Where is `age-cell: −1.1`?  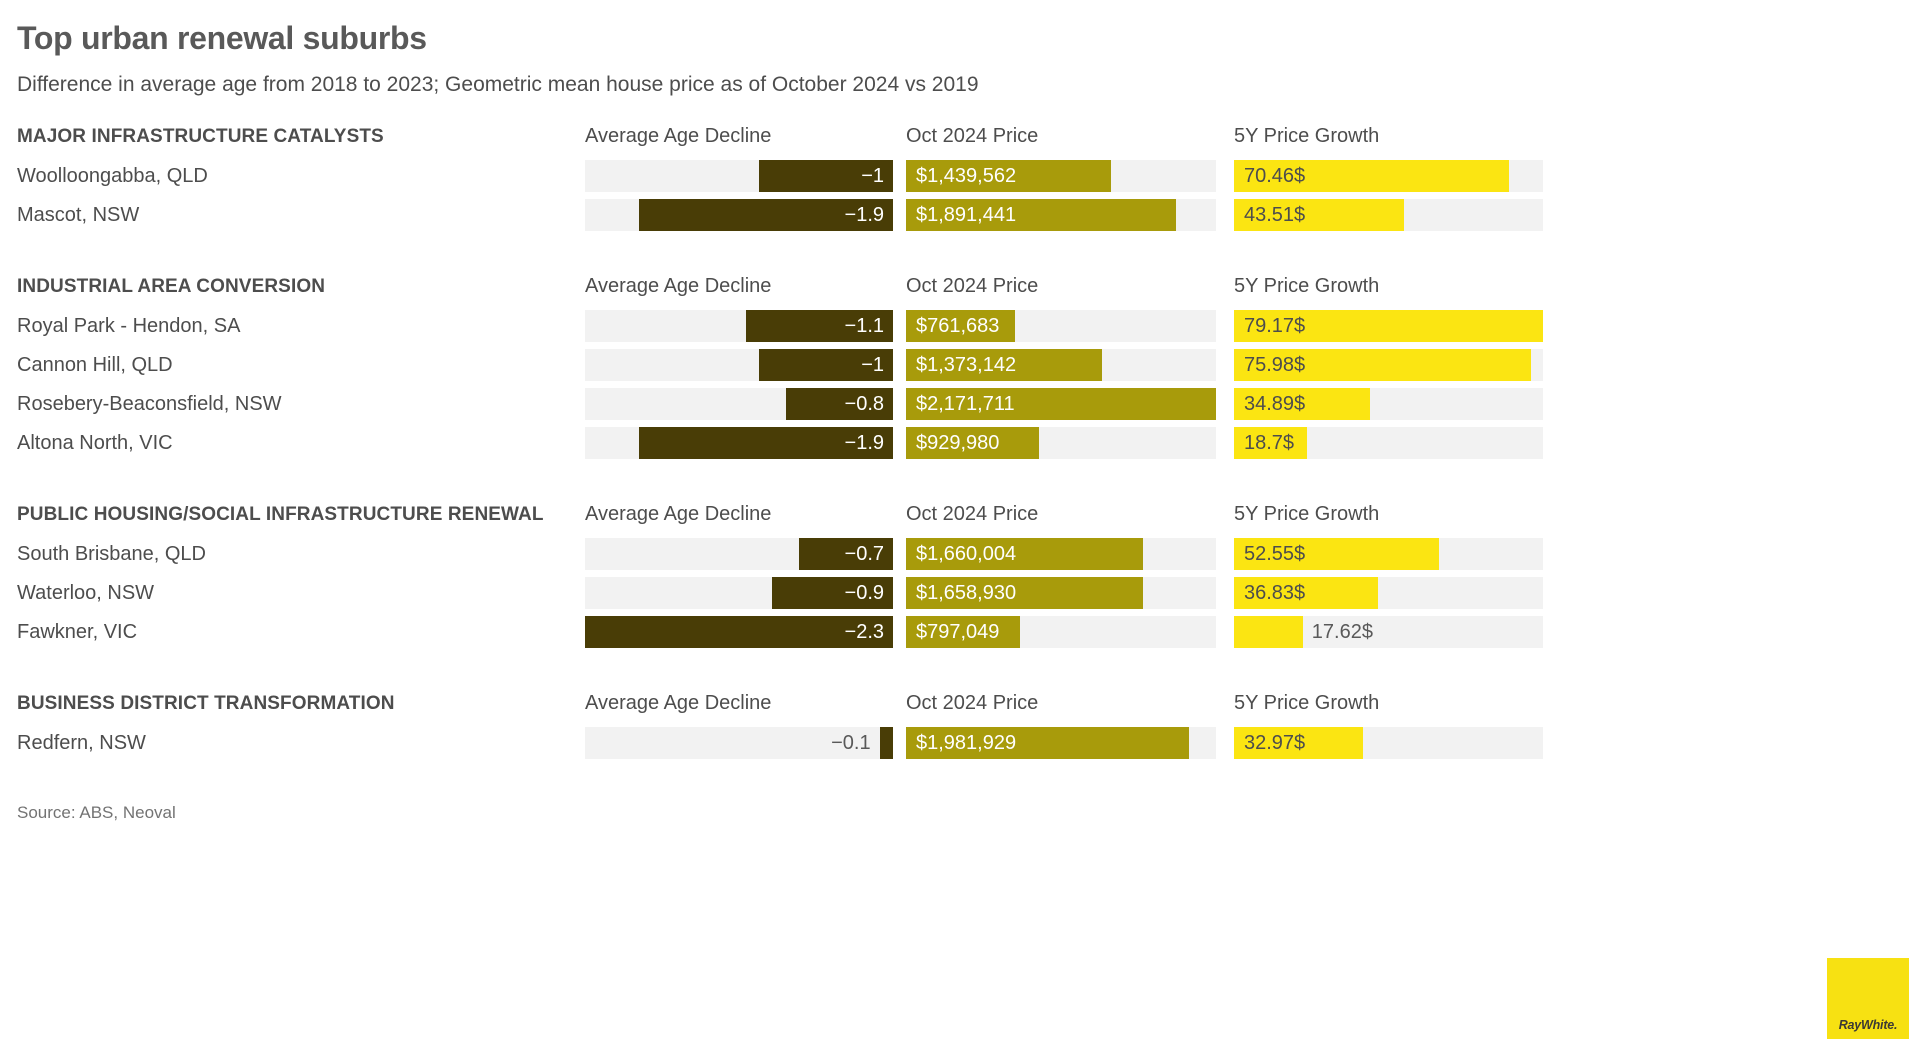 age-cell: −1.1 is located at coordinates (745, 326).